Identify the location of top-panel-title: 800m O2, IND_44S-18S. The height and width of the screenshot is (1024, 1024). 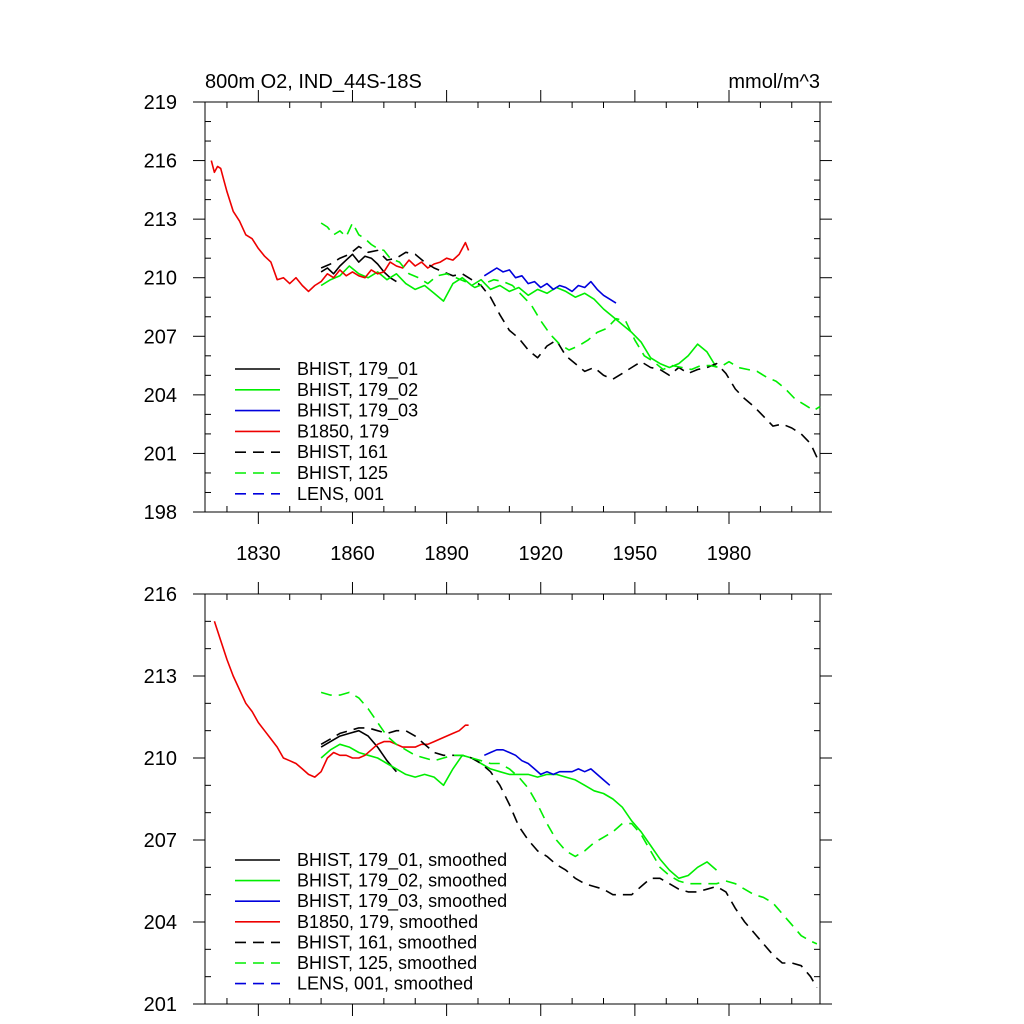
(313, 82).